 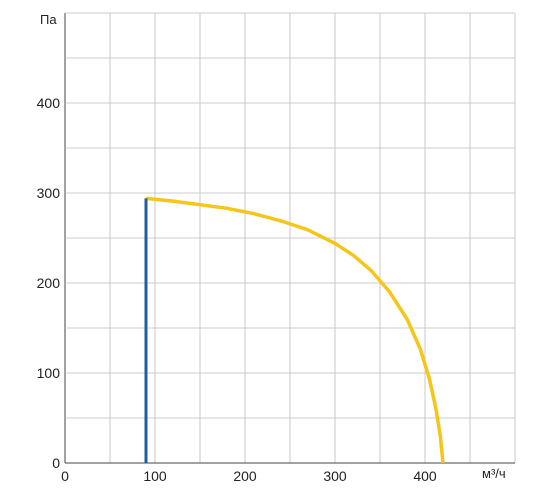 What do you see at coordinates (49, 103) in the screenshot?
I see `y-tick-label-400: 400` at bounding box center [49, 103].